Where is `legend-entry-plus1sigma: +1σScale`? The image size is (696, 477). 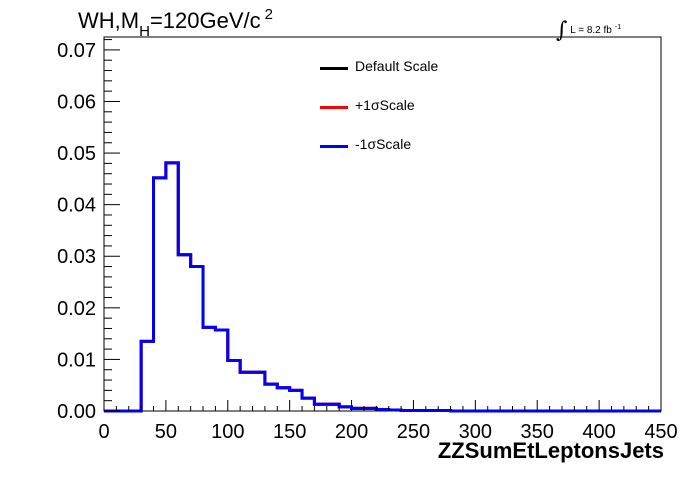
legend-entry-plus1sigma: +1σScale is located at coordinates (393, 116).